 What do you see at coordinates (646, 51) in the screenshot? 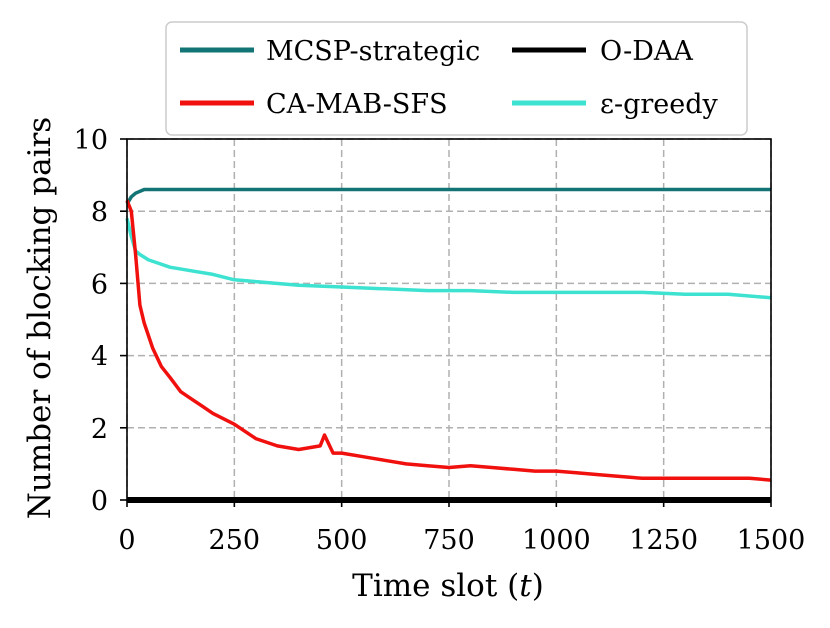
I see `legend-label-odaa: O-DAA` at bounding box center [646, 51].